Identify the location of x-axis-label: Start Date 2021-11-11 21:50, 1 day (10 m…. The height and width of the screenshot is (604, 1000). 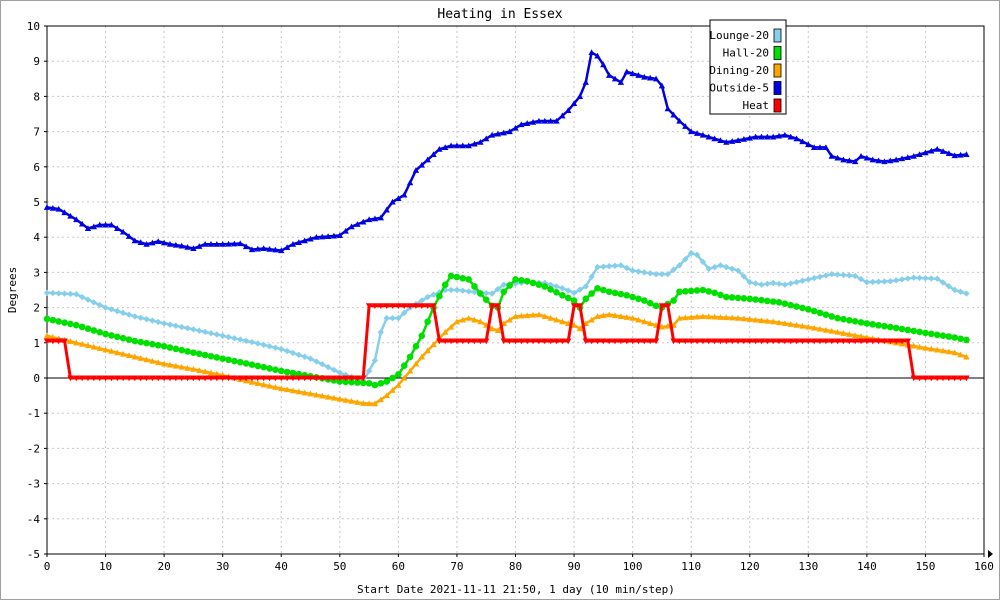
(516, 589).